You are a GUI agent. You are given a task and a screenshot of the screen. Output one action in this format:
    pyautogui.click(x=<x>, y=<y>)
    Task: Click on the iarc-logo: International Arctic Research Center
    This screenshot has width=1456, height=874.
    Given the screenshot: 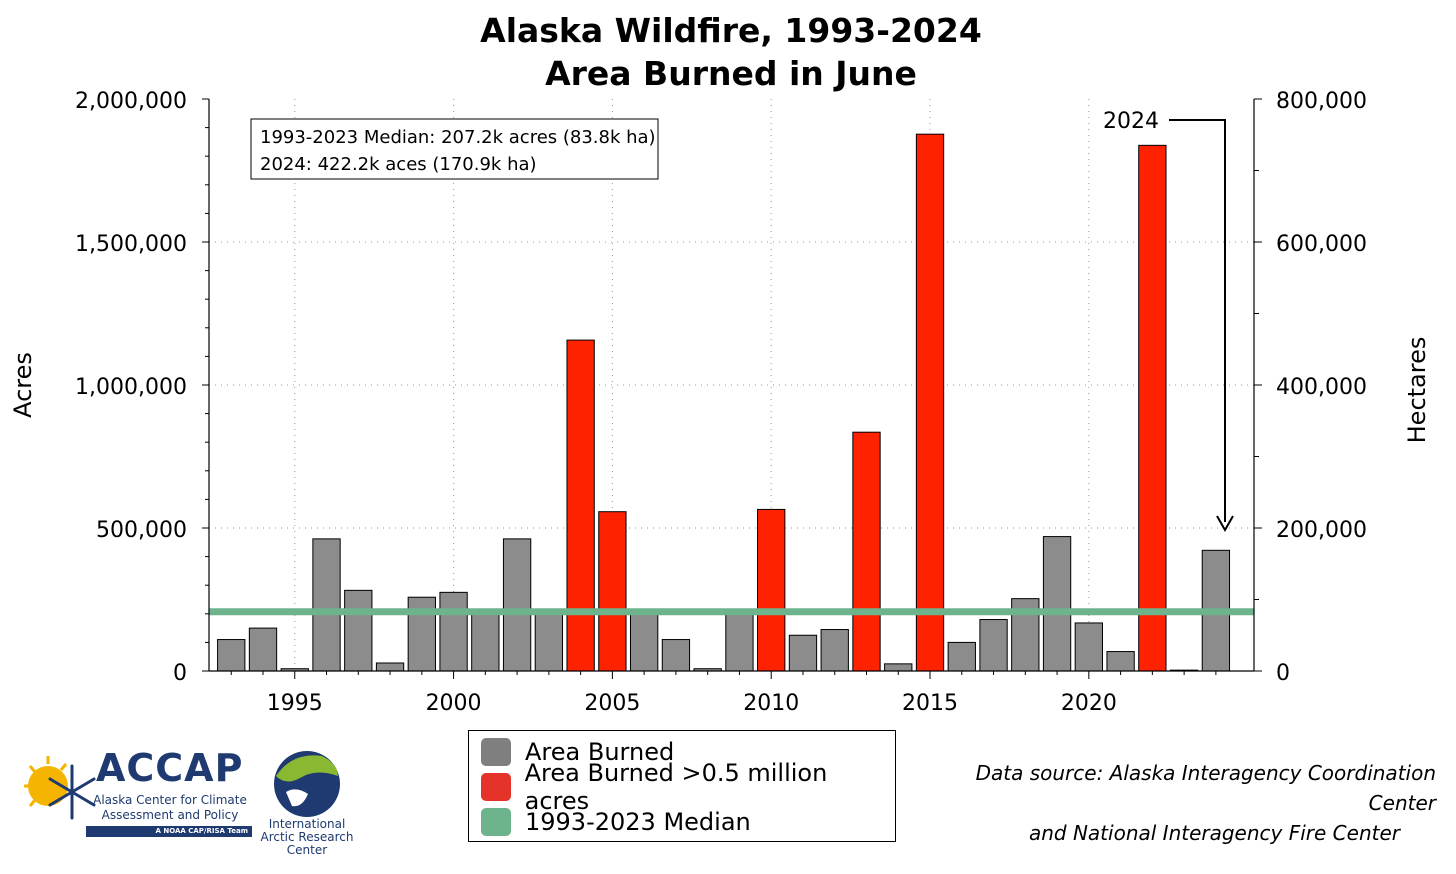 What is the action you would take?
    pyautogui.click(x=307, y=801)
    